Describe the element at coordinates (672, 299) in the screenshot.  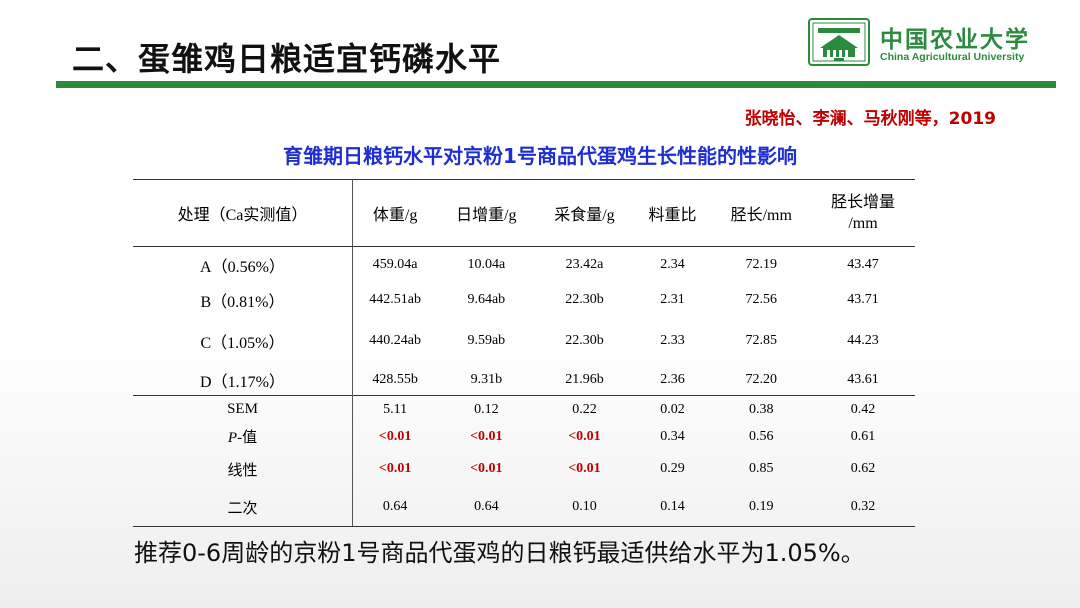
I see `cell-feed-ratio: 2.31` at that location.